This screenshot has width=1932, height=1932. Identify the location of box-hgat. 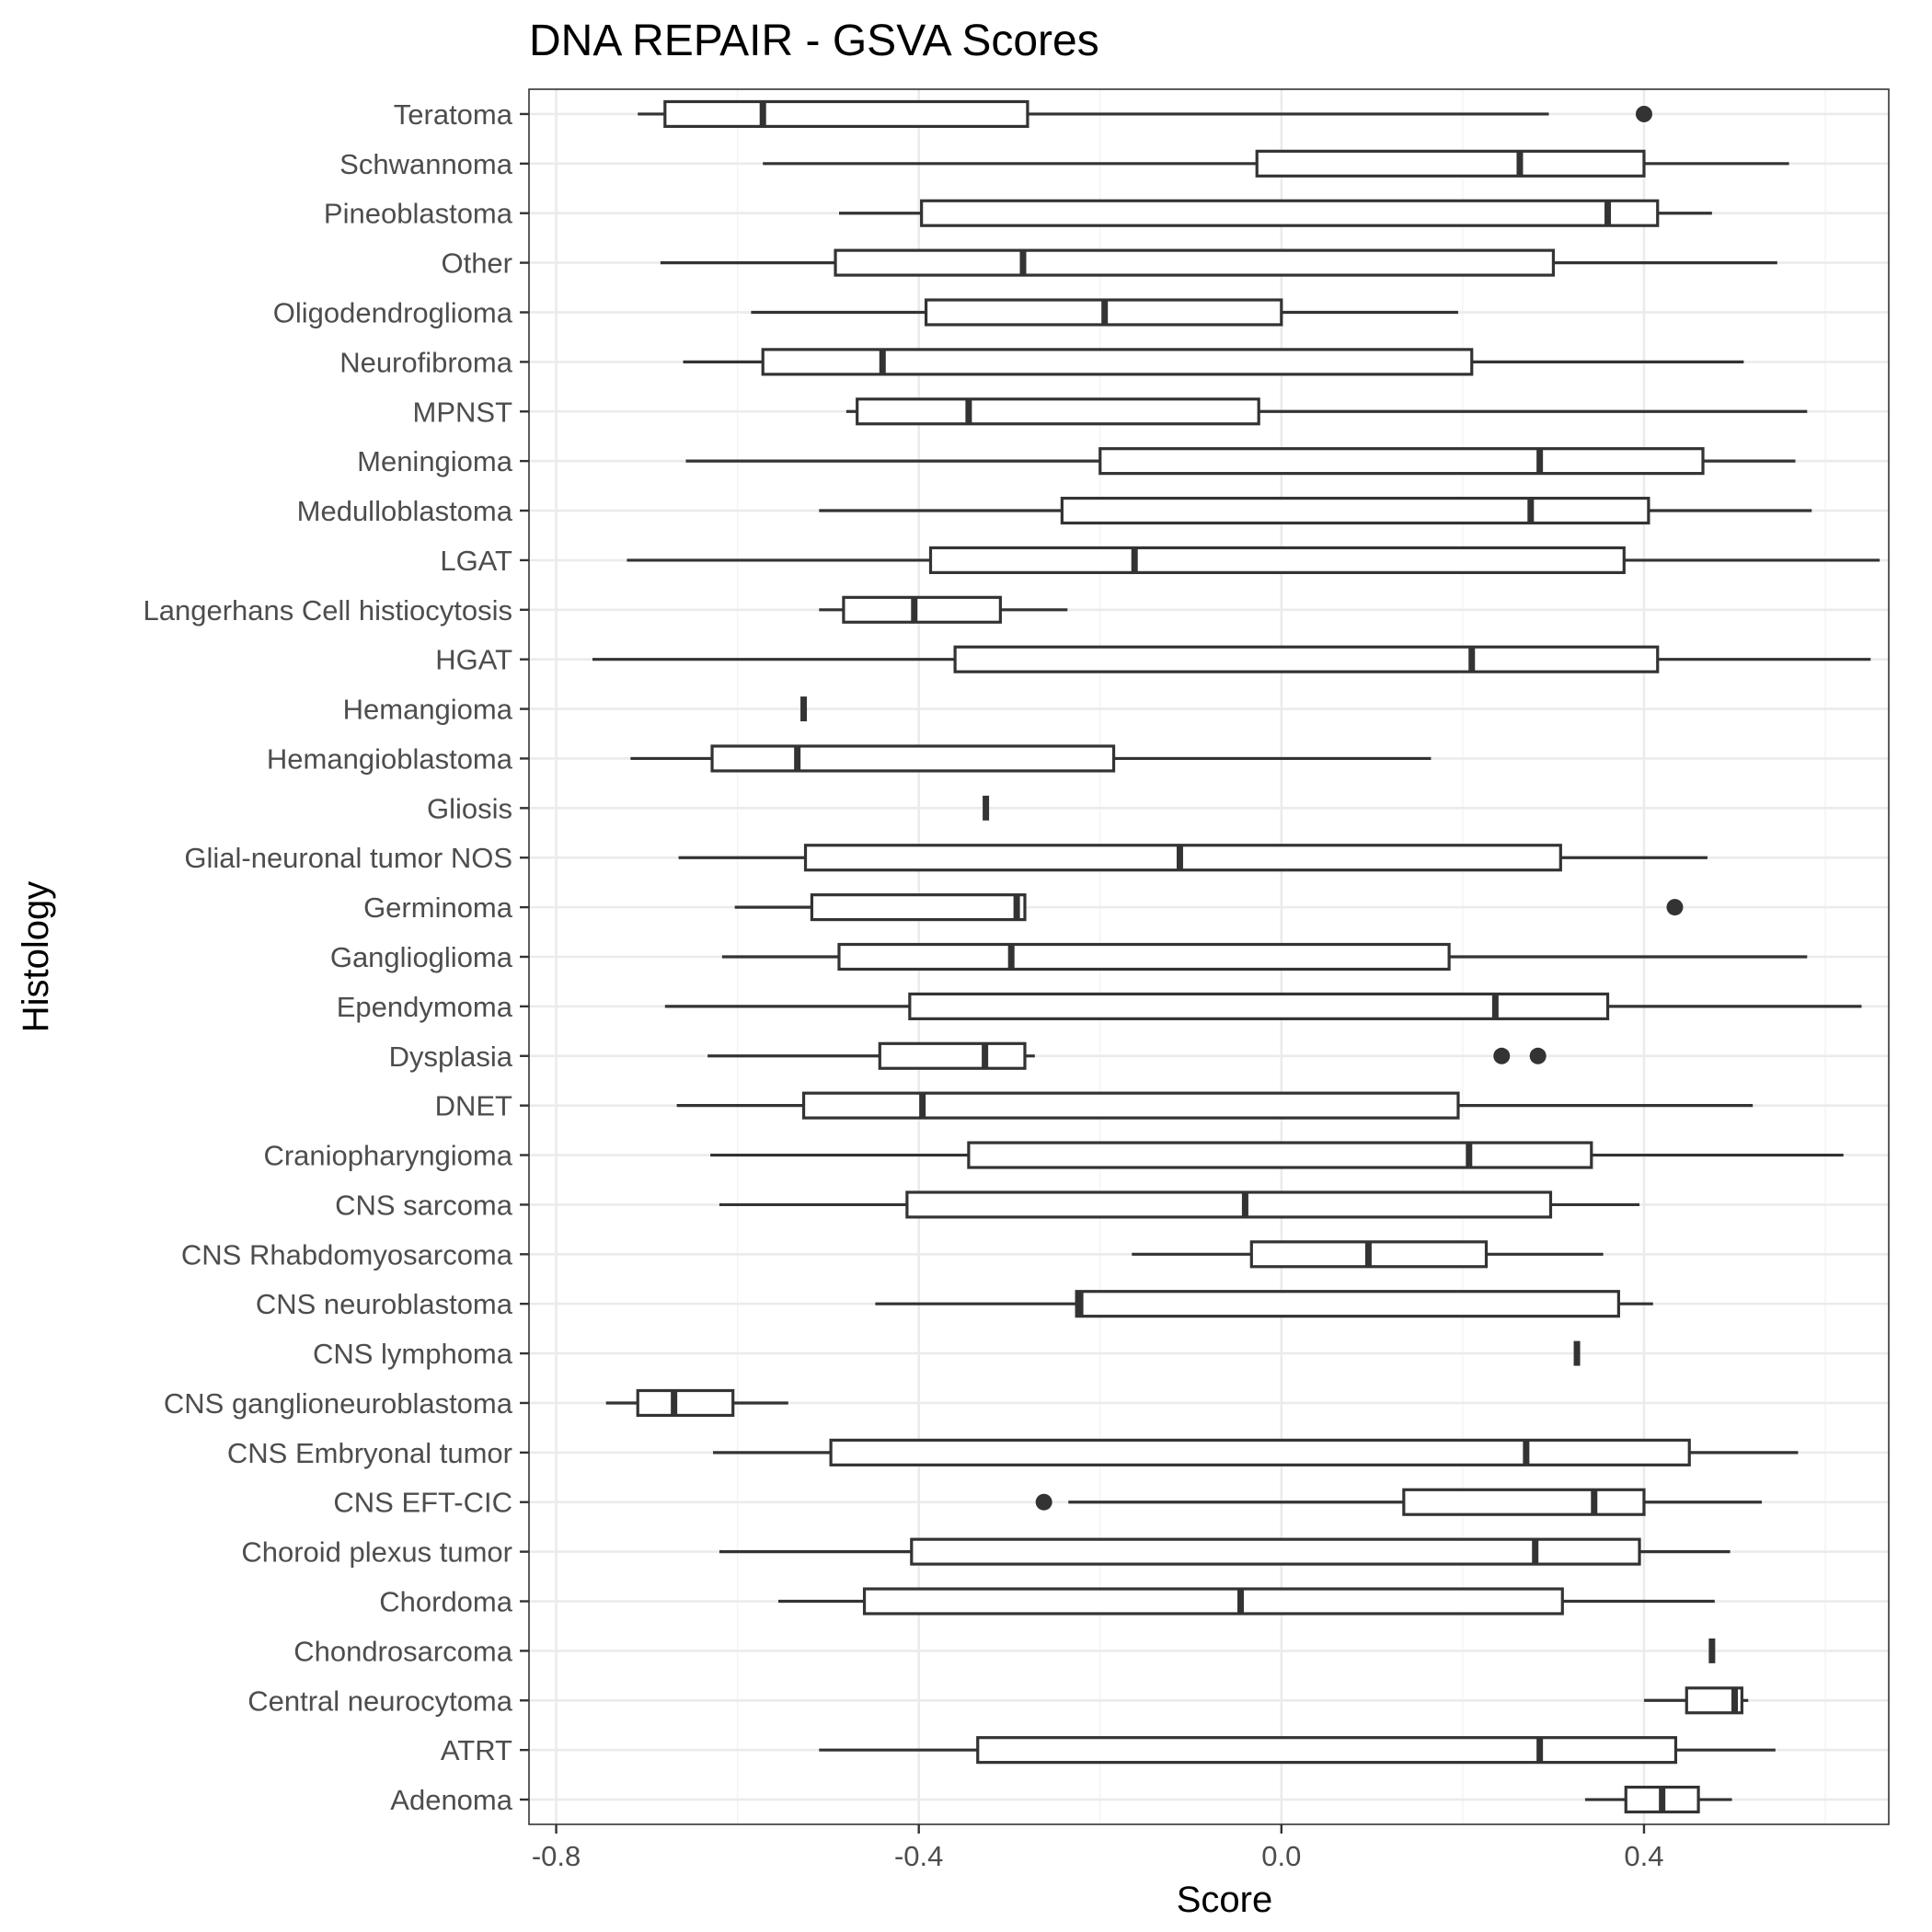
(1231, 659).